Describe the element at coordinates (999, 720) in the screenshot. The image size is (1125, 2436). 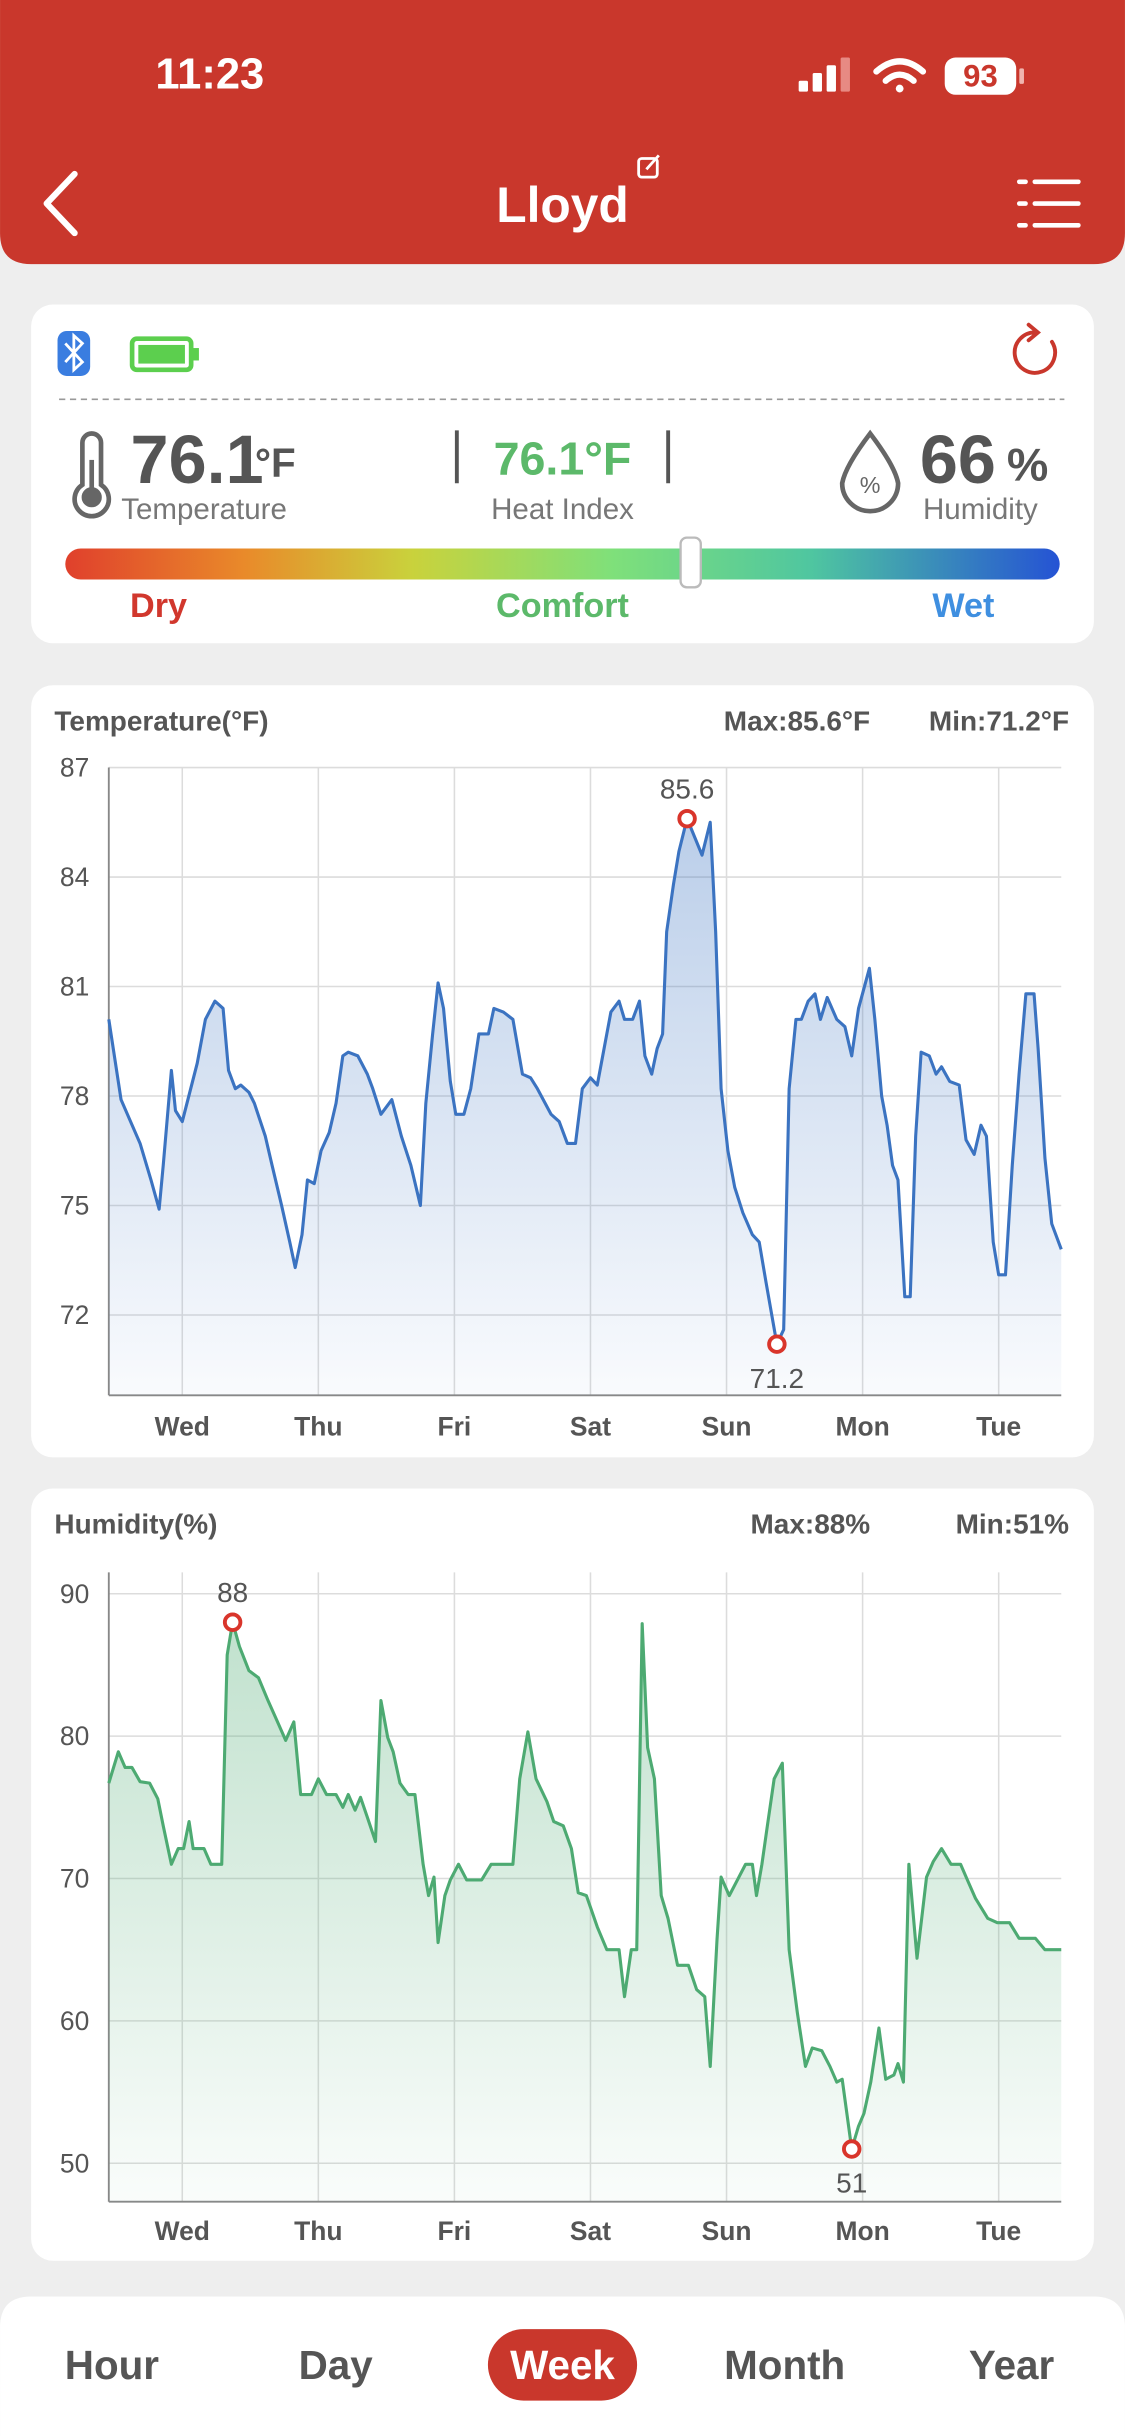
I see `chart-min: Min:71.2°F` at that location.